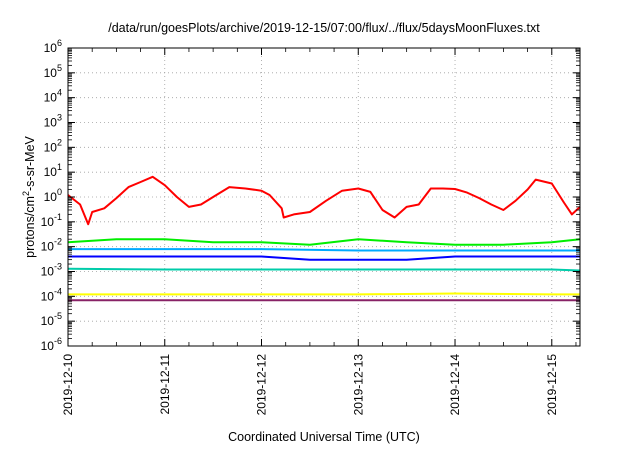  What do you see at coordinates (58, 316) in the screenshot?
I see `y-tick-label-exp: -5` at bounding box center [58, 316].